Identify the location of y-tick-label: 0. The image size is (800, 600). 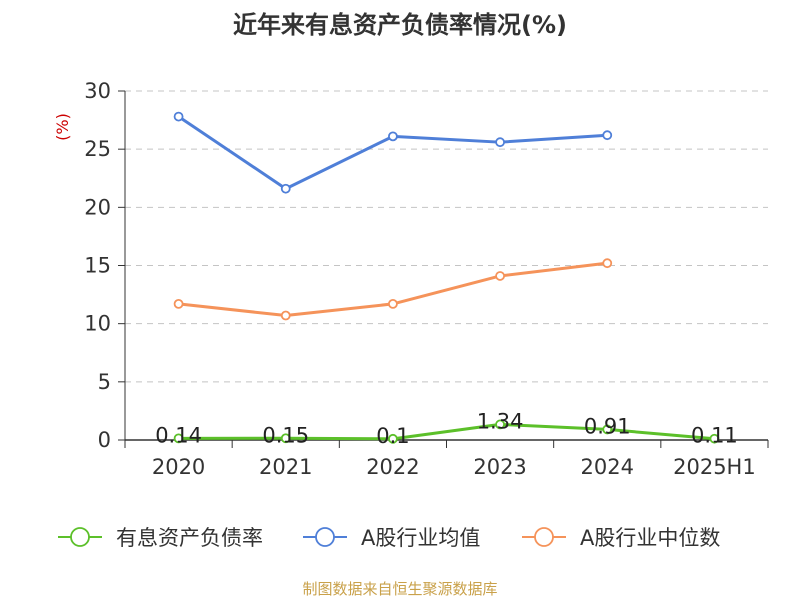
(104, 440).